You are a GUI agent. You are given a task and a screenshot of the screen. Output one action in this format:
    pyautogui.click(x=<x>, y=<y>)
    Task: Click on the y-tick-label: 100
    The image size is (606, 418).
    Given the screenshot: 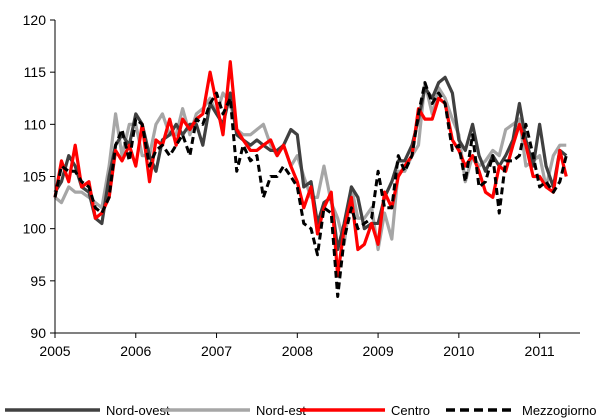 What is the action you would take?
    pyautogui.click(x=35, y=229)
    